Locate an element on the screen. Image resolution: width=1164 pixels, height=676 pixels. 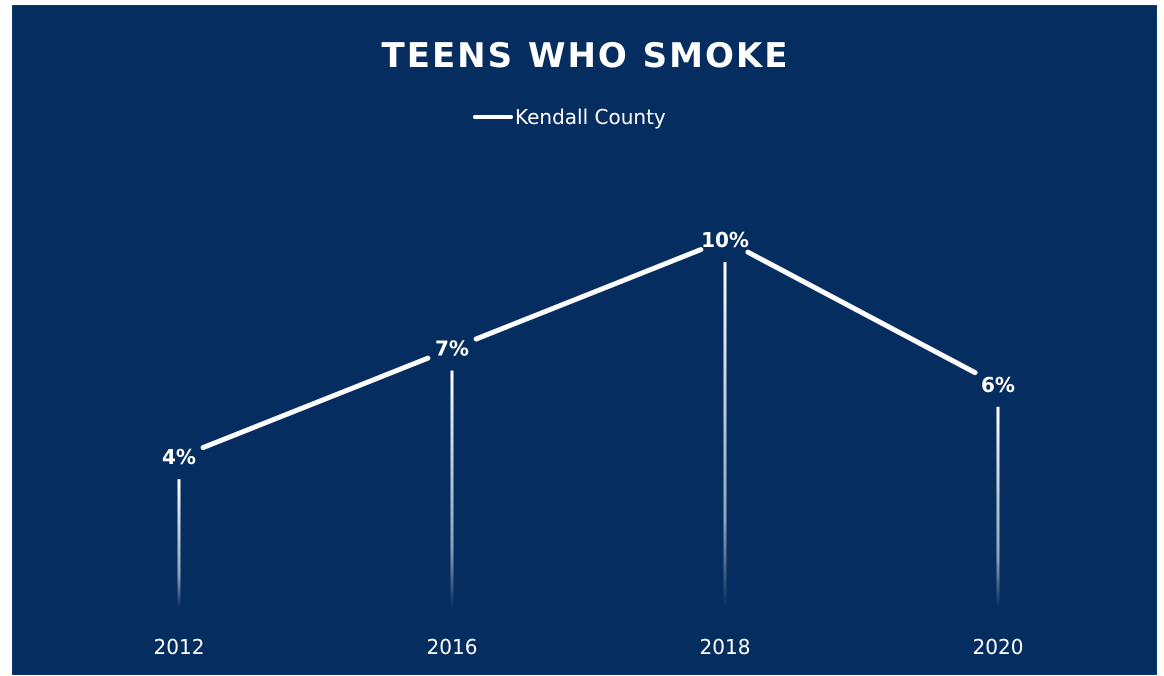
x-tick-label-2016: 2016 is located at coordinates (452, 647).